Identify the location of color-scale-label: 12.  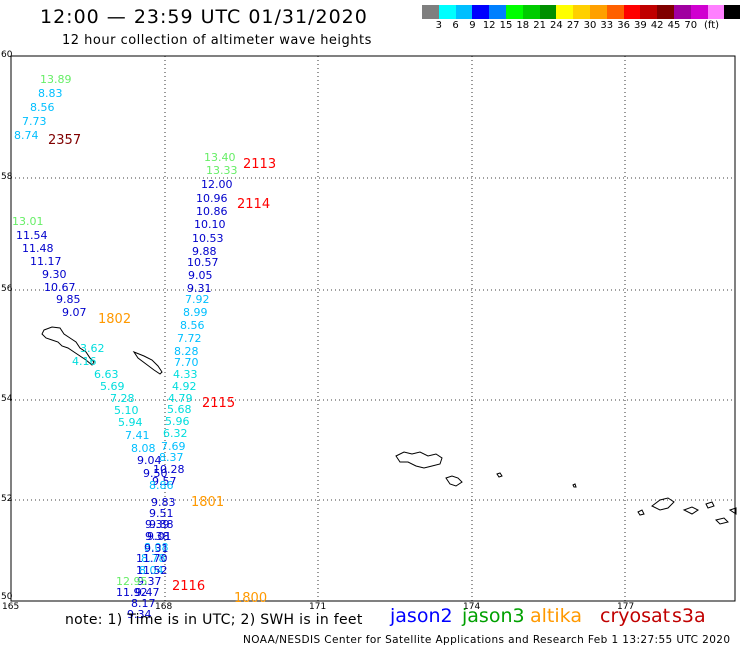
(489, 25).